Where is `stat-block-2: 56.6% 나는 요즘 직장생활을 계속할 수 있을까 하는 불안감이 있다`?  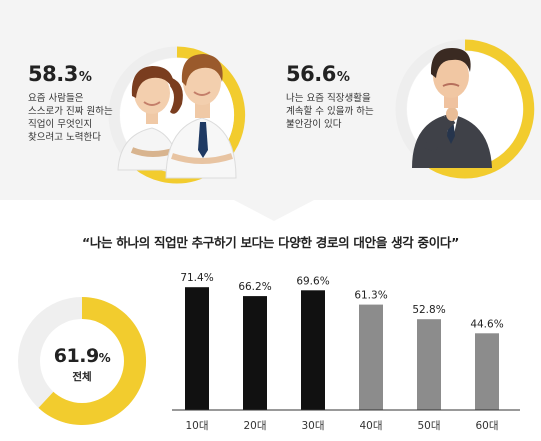 stat-block-2: 56.6% 나는 요즘 직장생활을 계속할 수 있을까 하는 불안감이 있다 is located at coordinates (330, 96).